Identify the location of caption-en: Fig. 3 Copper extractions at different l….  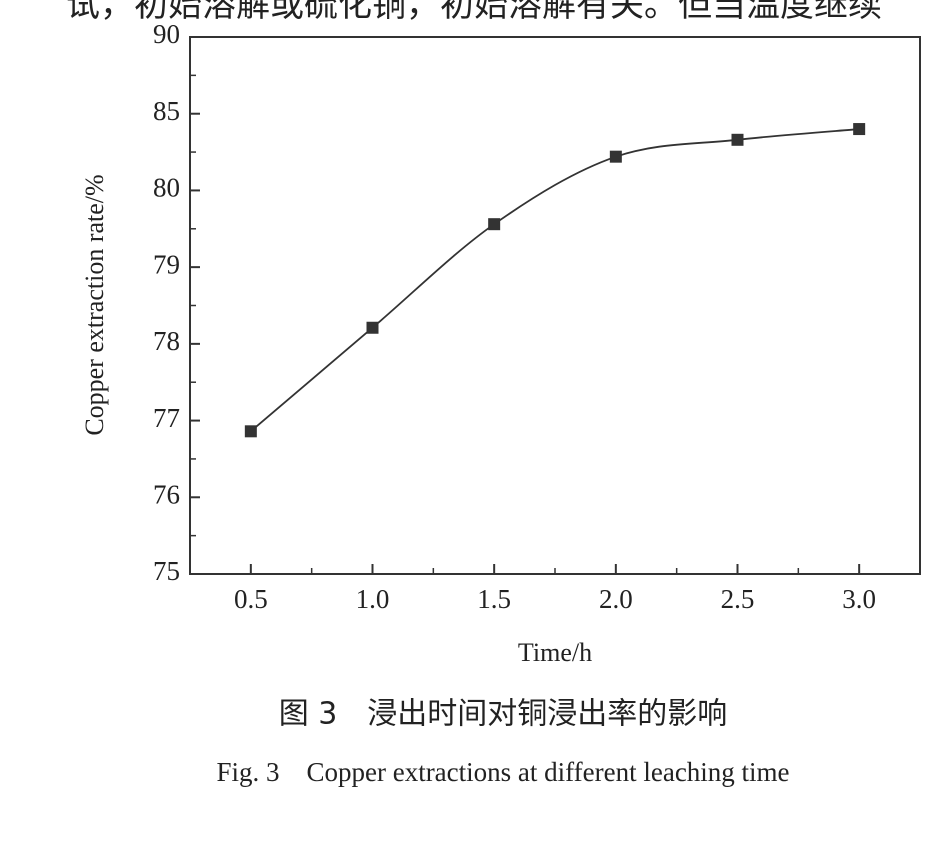
(502, 772).